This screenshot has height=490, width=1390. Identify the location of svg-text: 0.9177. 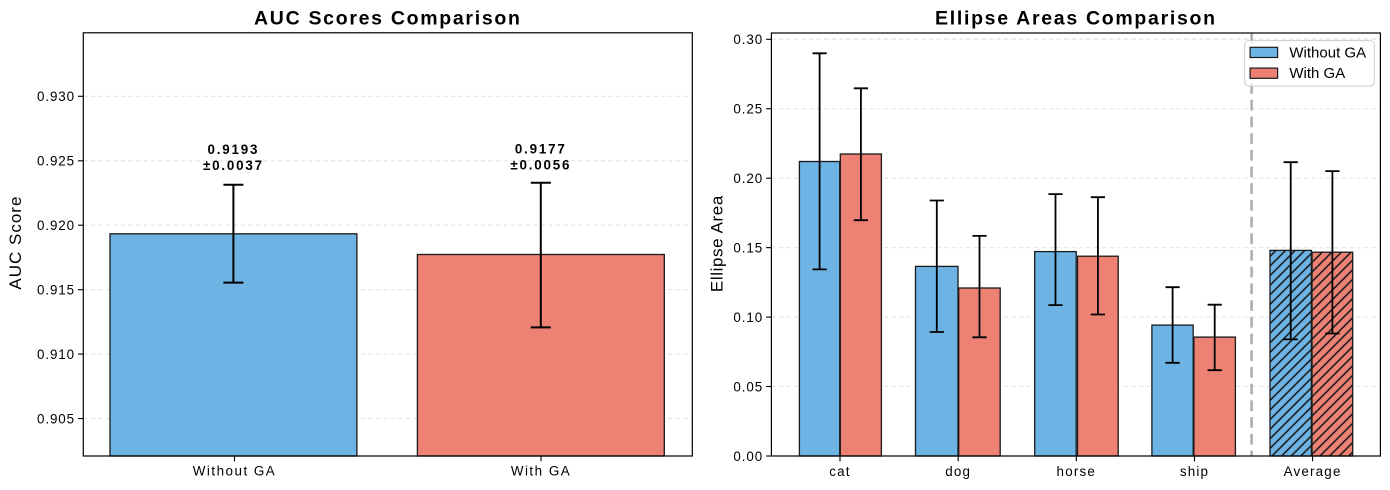
(541, 148).